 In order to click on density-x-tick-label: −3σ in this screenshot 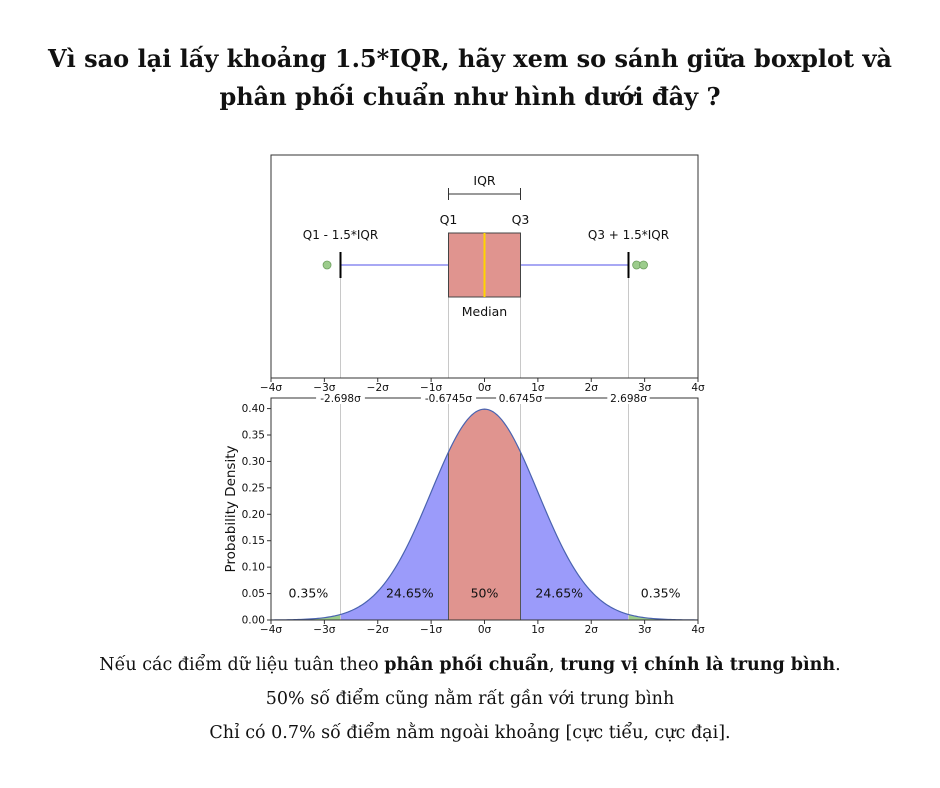, I will do `click(324, 630)`.